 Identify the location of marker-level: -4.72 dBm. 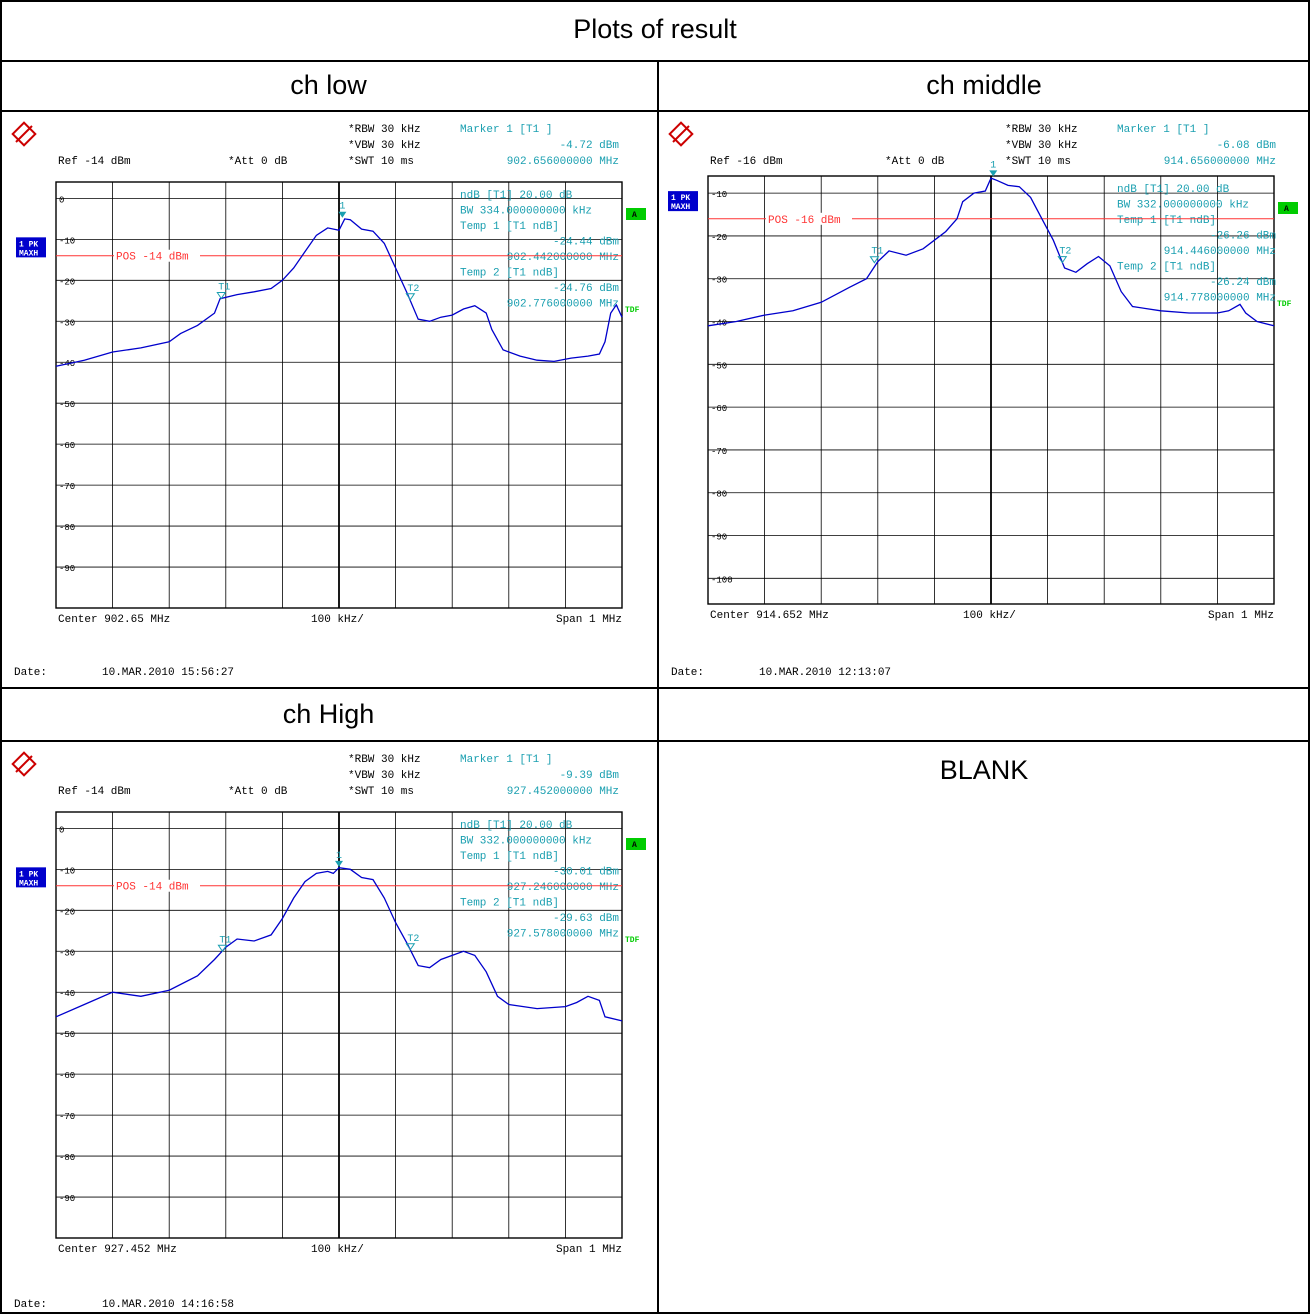
(590, 146).